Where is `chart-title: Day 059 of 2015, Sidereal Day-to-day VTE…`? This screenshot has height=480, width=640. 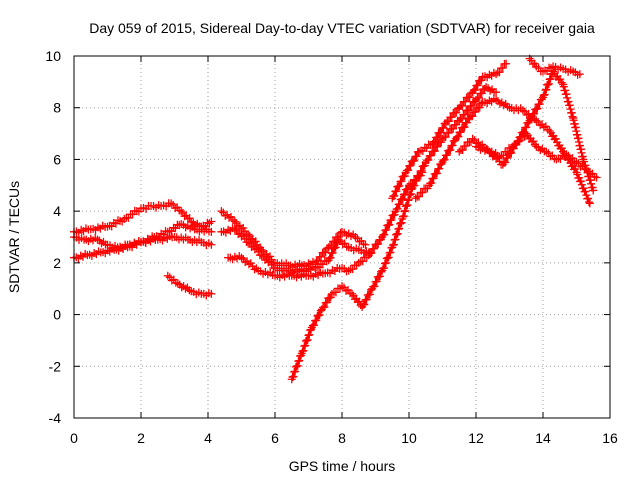
chart-title: Day 059 of 2015, Sidereal Day-to-day VTE… is located at coordinates (342, 28).